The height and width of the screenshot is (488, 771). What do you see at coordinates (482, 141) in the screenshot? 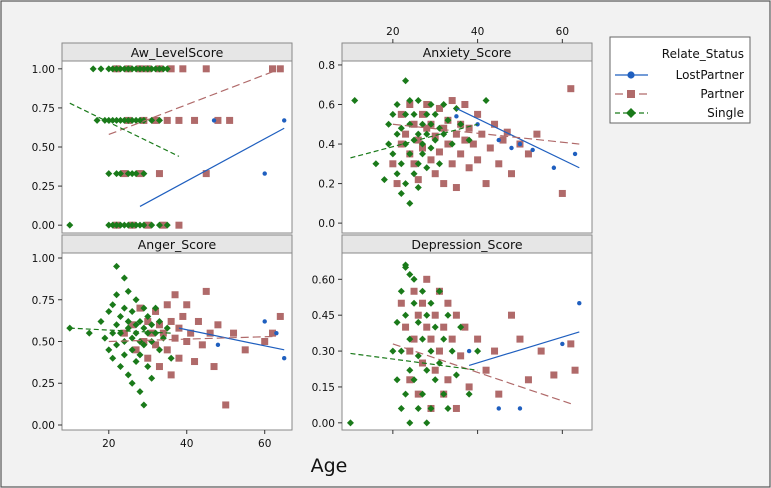
I see `series-partner-anxiety-score` at bounding box center [482, 141].